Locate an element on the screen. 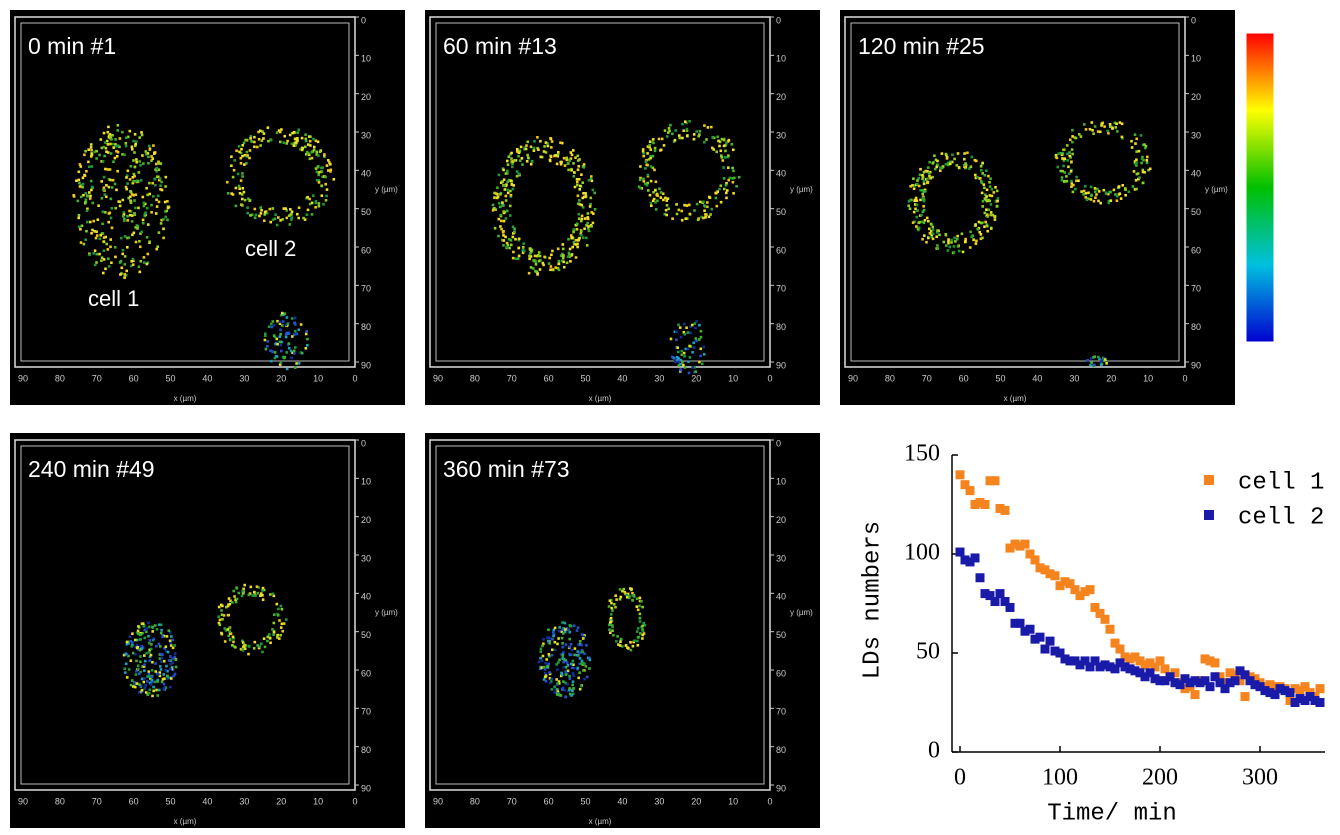  y-axis-label: y (µm) is located at coordinates (386, 612).